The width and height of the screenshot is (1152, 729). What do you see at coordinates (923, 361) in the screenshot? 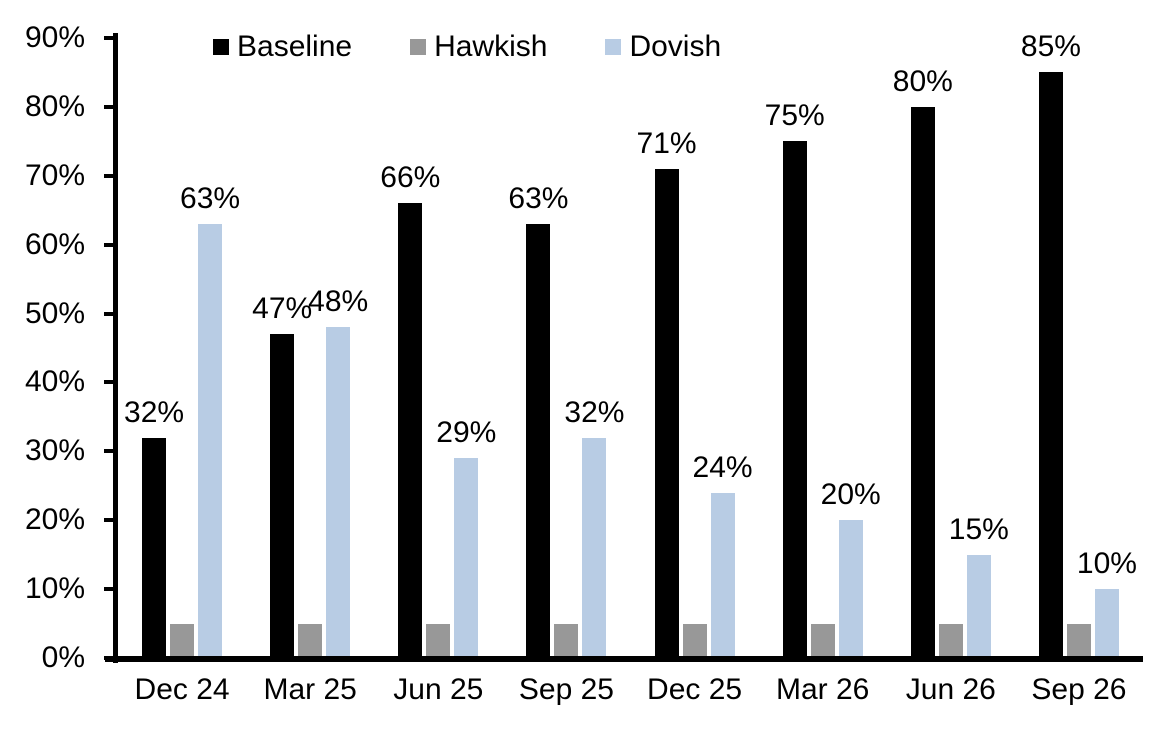
I see `bar-baseline: 80%` at bounding box center [923, 361].